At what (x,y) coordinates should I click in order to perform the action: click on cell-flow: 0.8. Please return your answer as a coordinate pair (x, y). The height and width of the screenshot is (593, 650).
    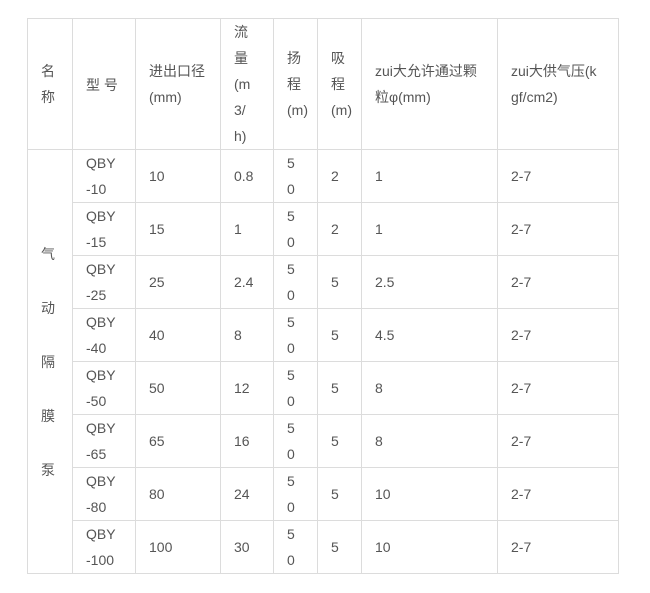
    Looking at the image, I should click on (247, 176).